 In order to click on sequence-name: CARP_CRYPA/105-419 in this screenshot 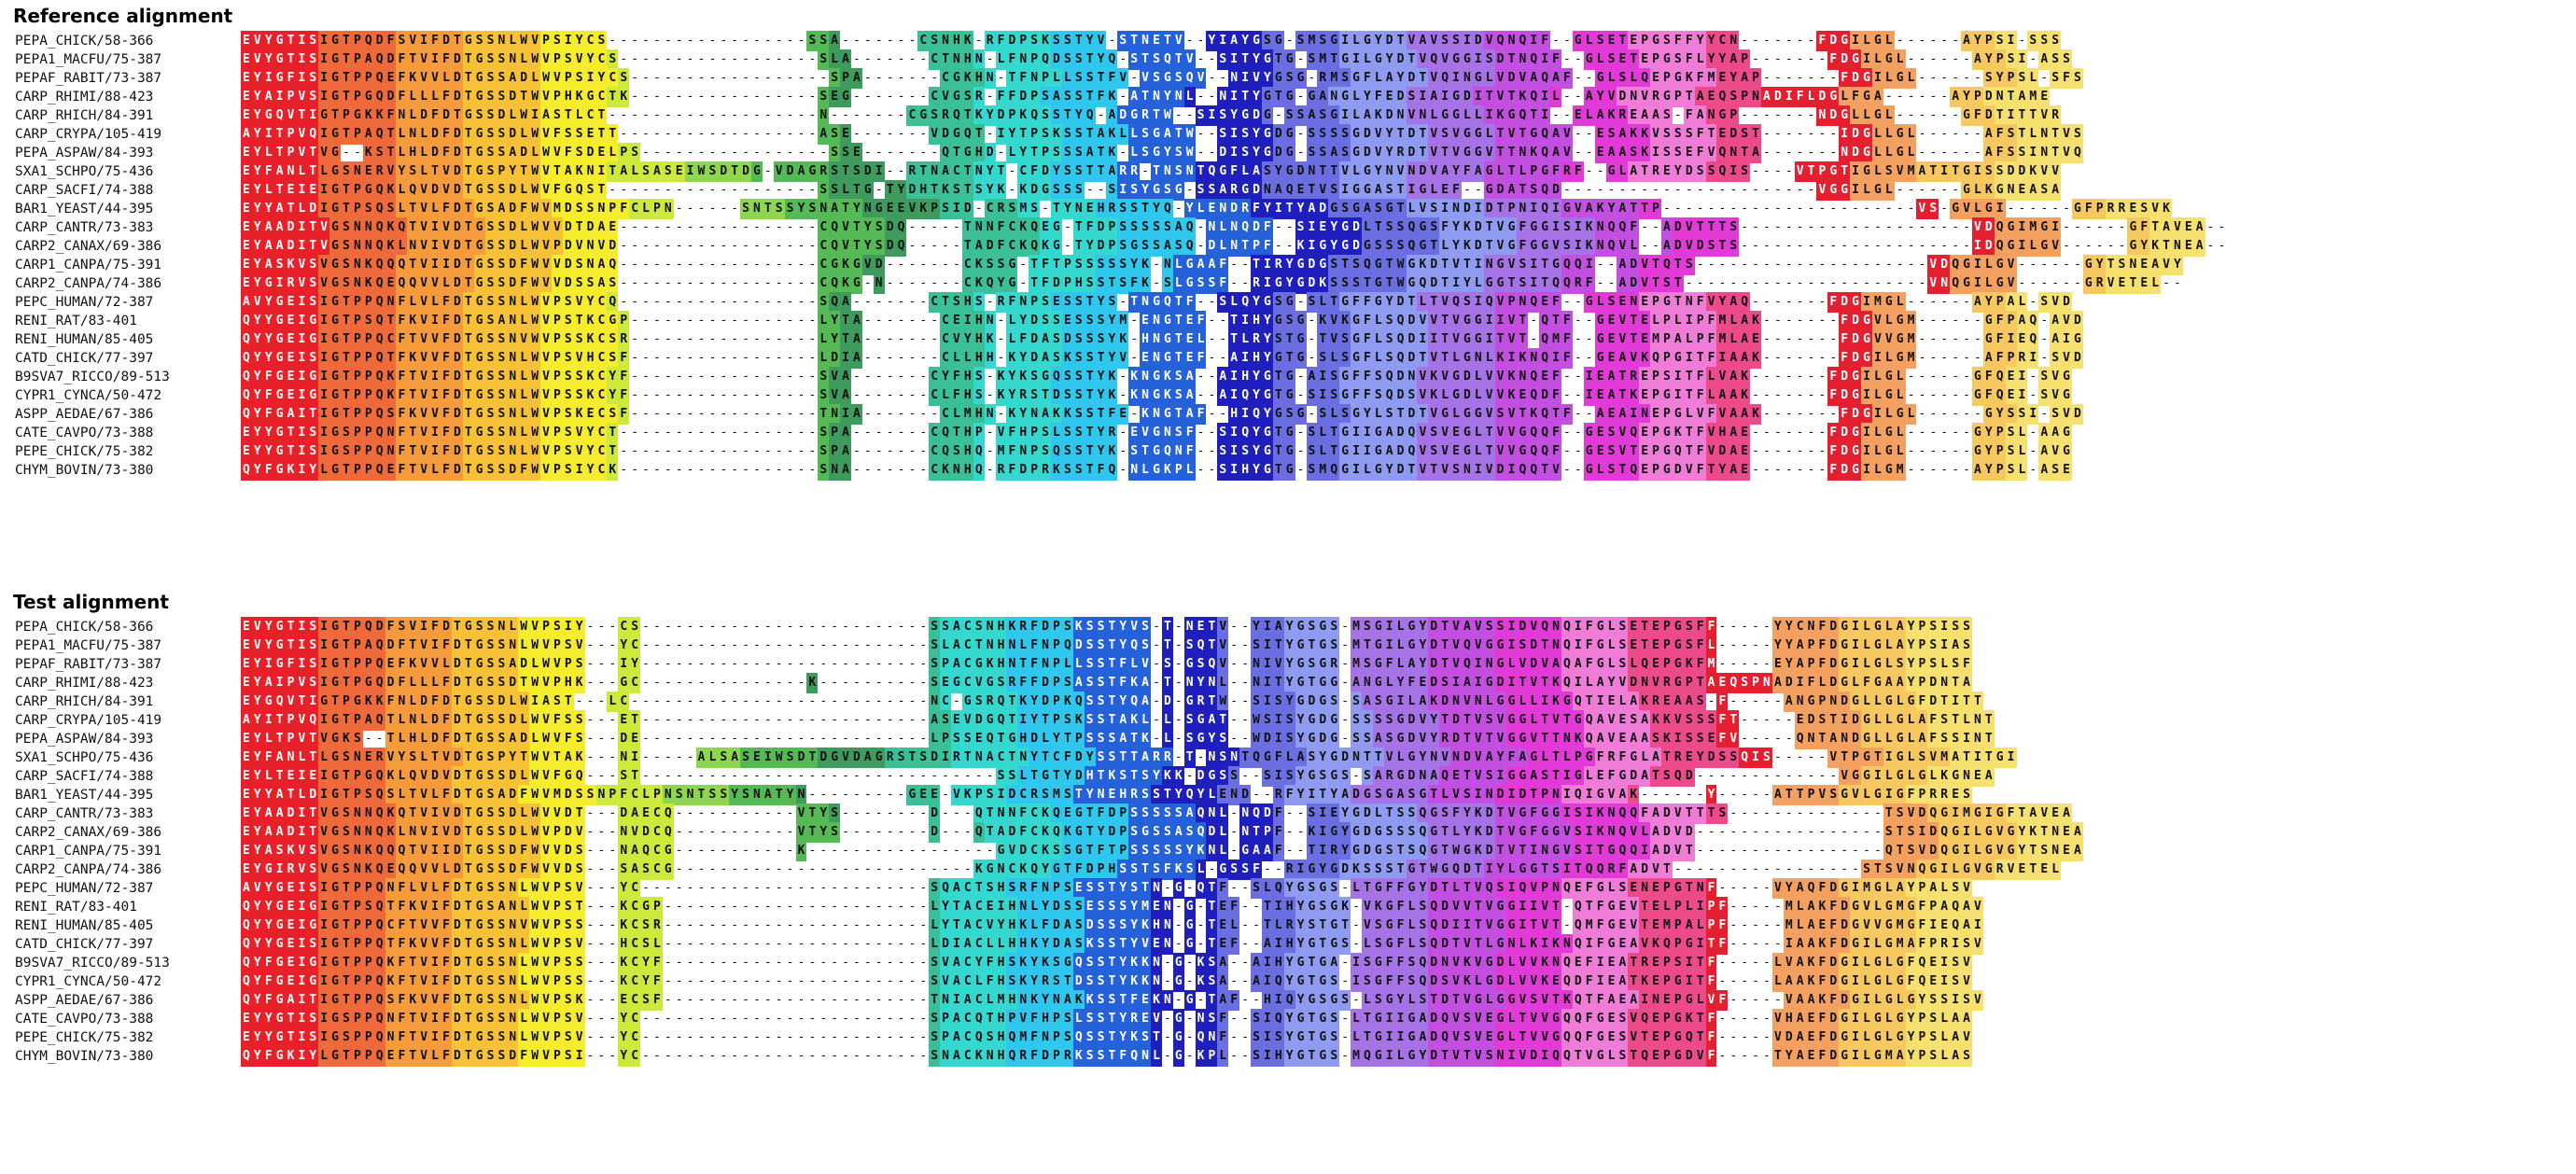, I will do `click(88, 134)`.